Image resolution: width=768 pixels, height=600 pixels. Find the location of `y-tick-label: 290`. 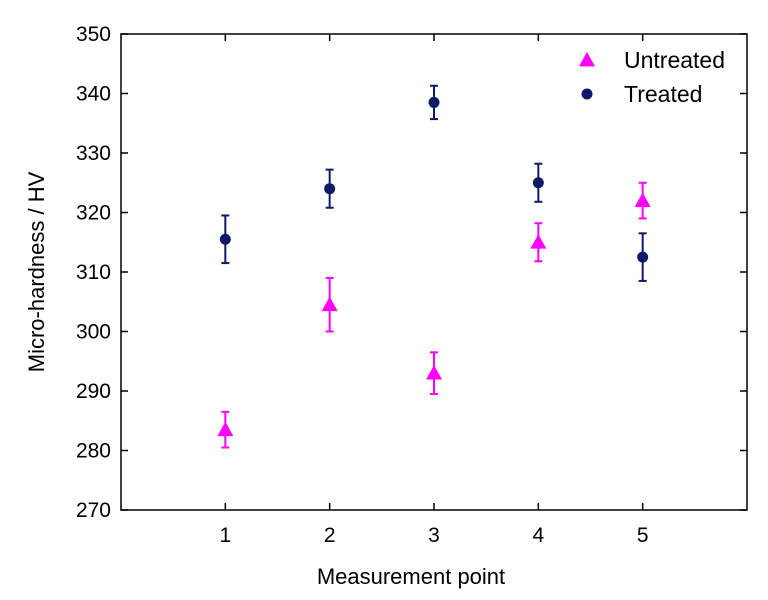

y-tick-label: 290 is located at coordinates (93, 391).